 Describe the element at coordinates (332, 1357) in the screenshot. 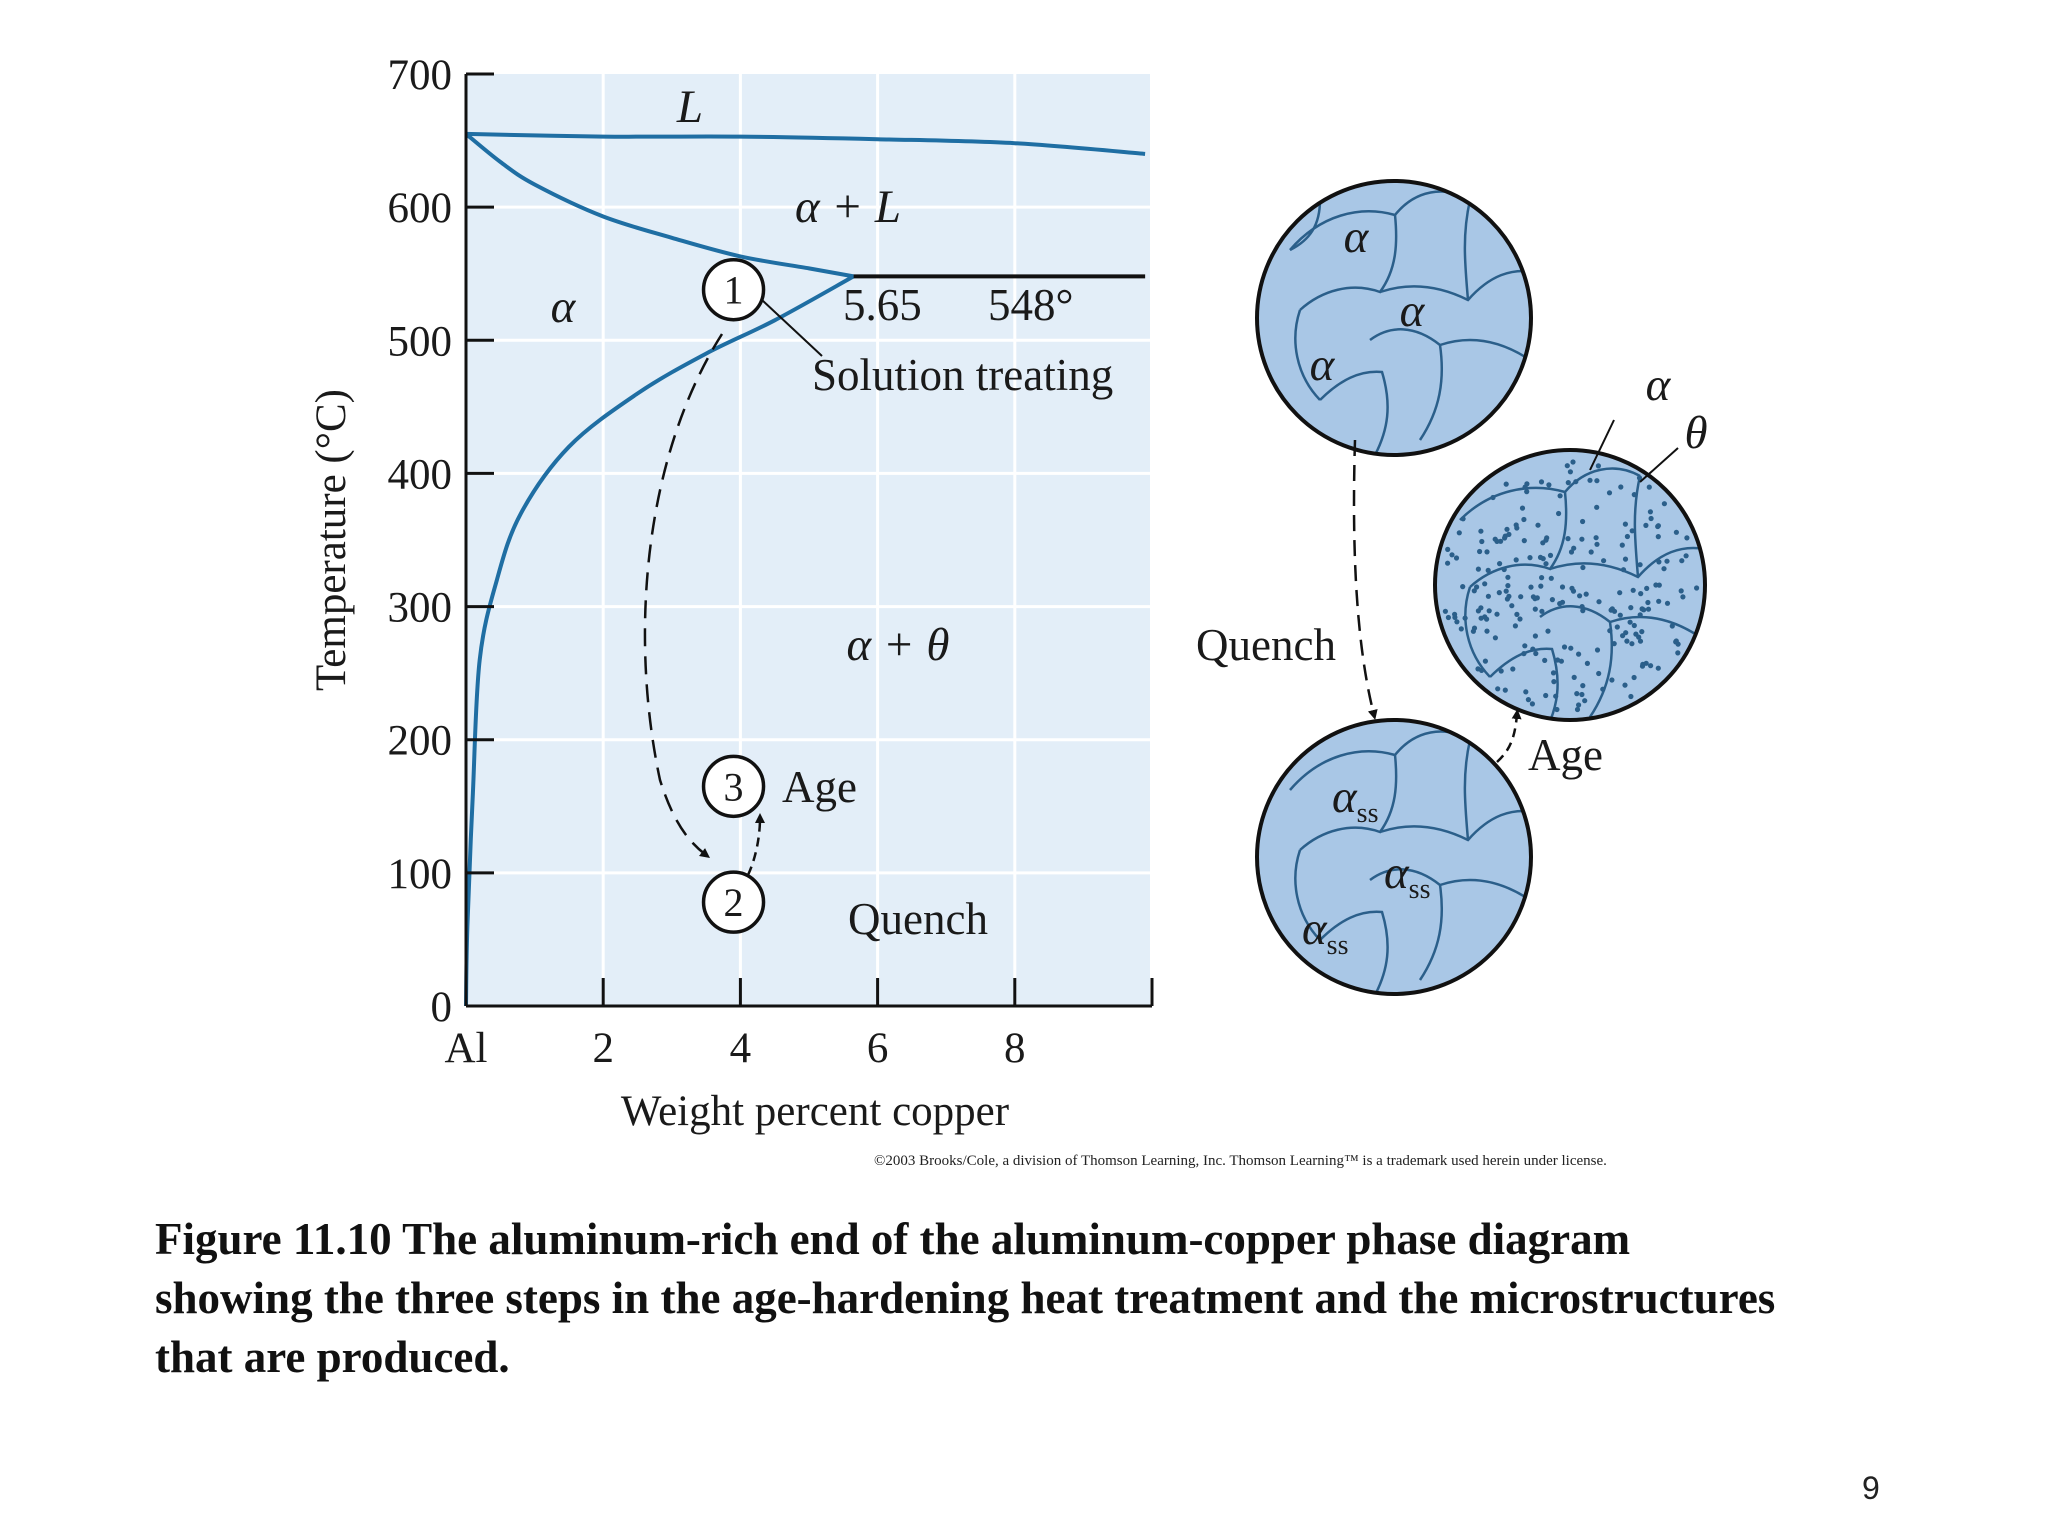

I see `caption-line: that are produced.` at that location.